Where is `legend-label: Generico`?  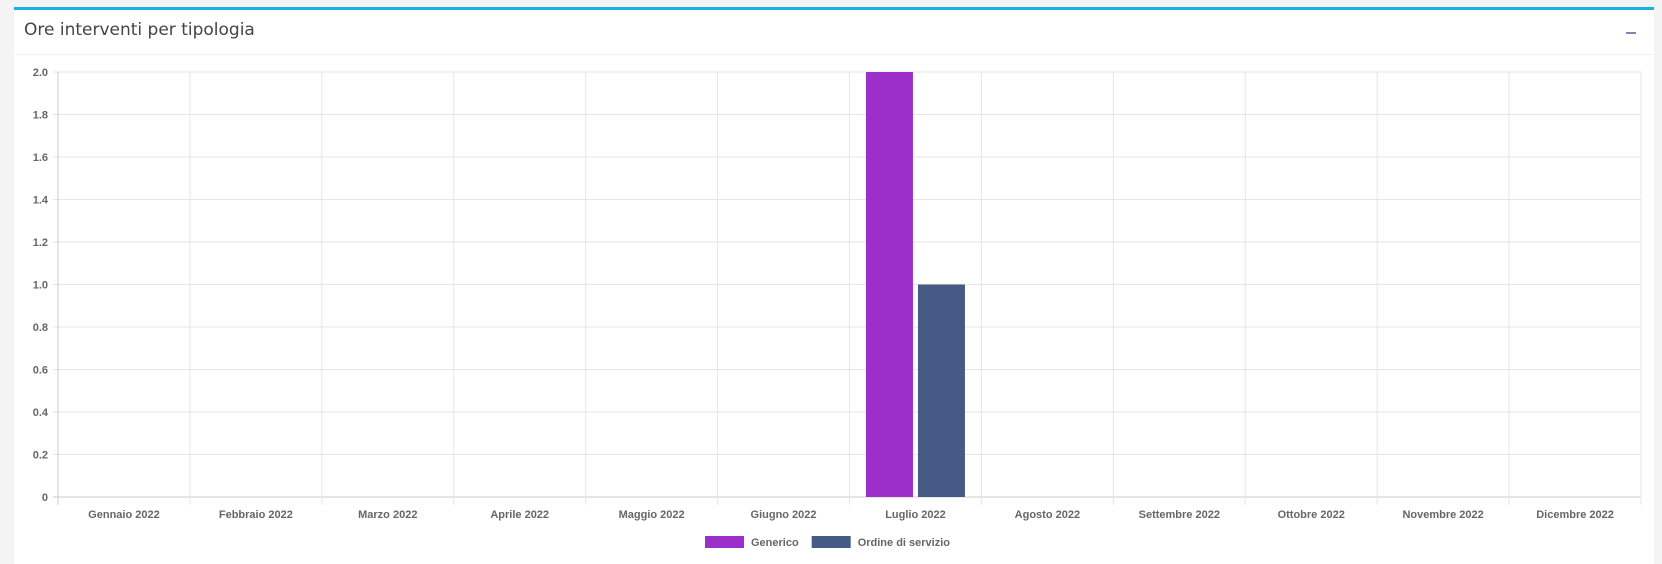 legend-label: Generico is located at coordinates (775, 543).